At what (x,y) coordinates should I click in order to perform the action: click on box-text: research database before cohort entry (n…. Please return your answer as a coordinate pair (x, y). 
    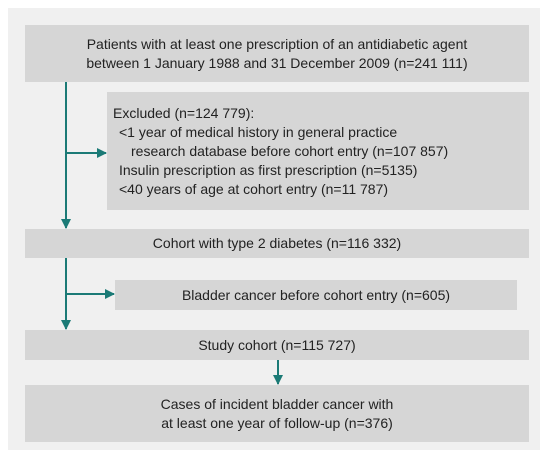
    Looking at the image, I should click on (290, 150).